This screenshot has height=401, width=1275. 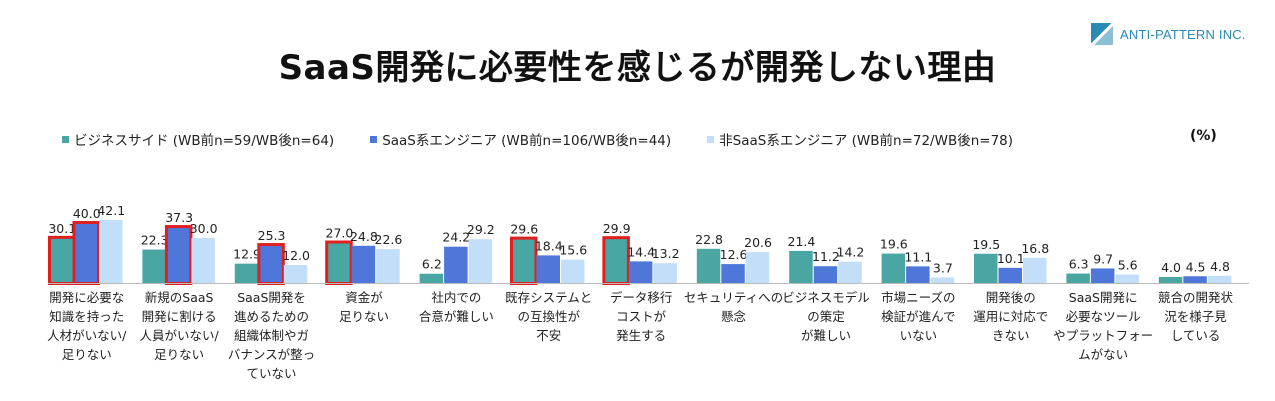 What do you see at coordinates (180, 335) in the screenshot?
I see `category-label: 人員がいない/` at bounding box center [180, 335].